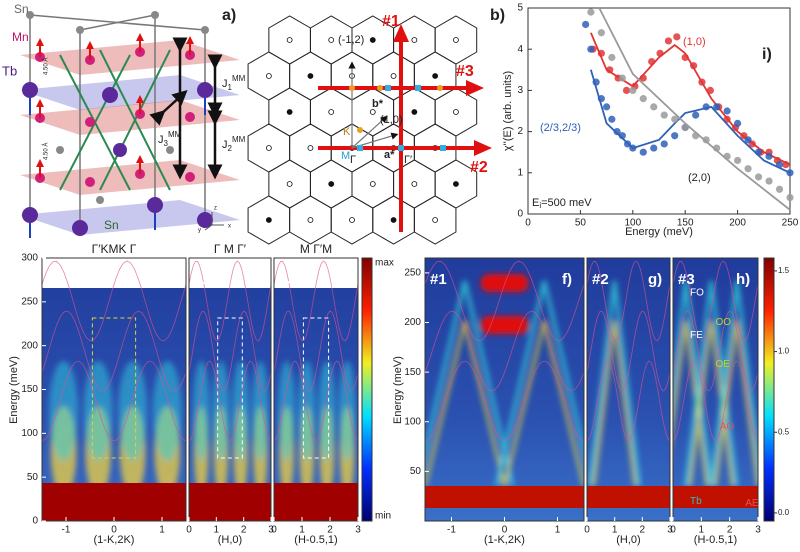 The height and width of the screenshot is (552, 800). What do you see at coordinates (504, 540) in the screenshot?
I see `x-axis-title: (1-K,2K)` at bounding box center [504, 540].